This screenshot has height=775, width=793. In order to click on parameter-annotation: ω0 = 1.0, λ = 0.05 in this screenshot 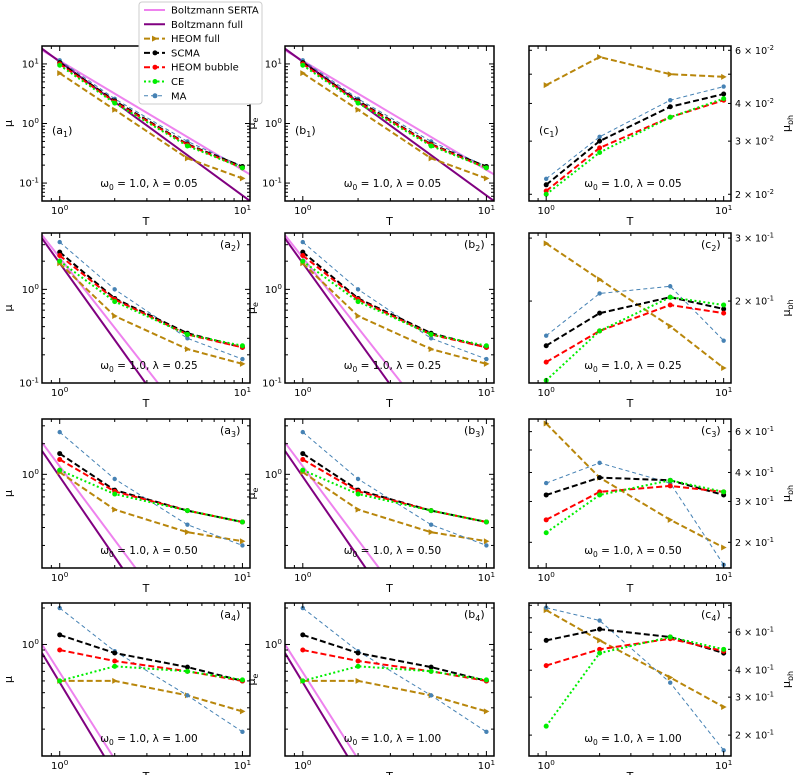, I will do `click(149, 185)`.